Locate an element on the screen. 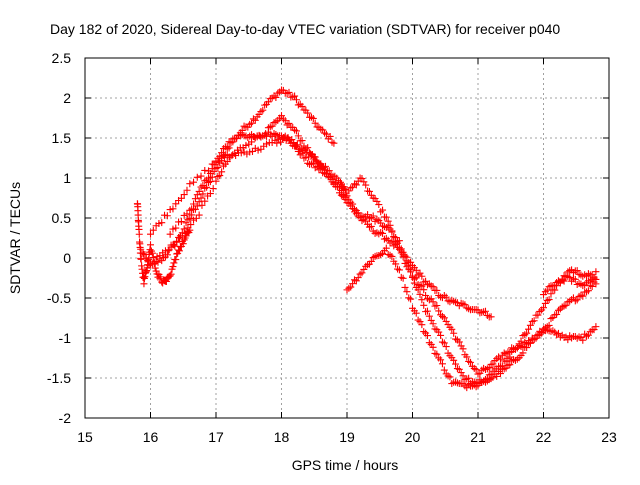 Image resolution: width=640 pixels, height=485 pixels. series-track-e is located at coordinates (471, 318).